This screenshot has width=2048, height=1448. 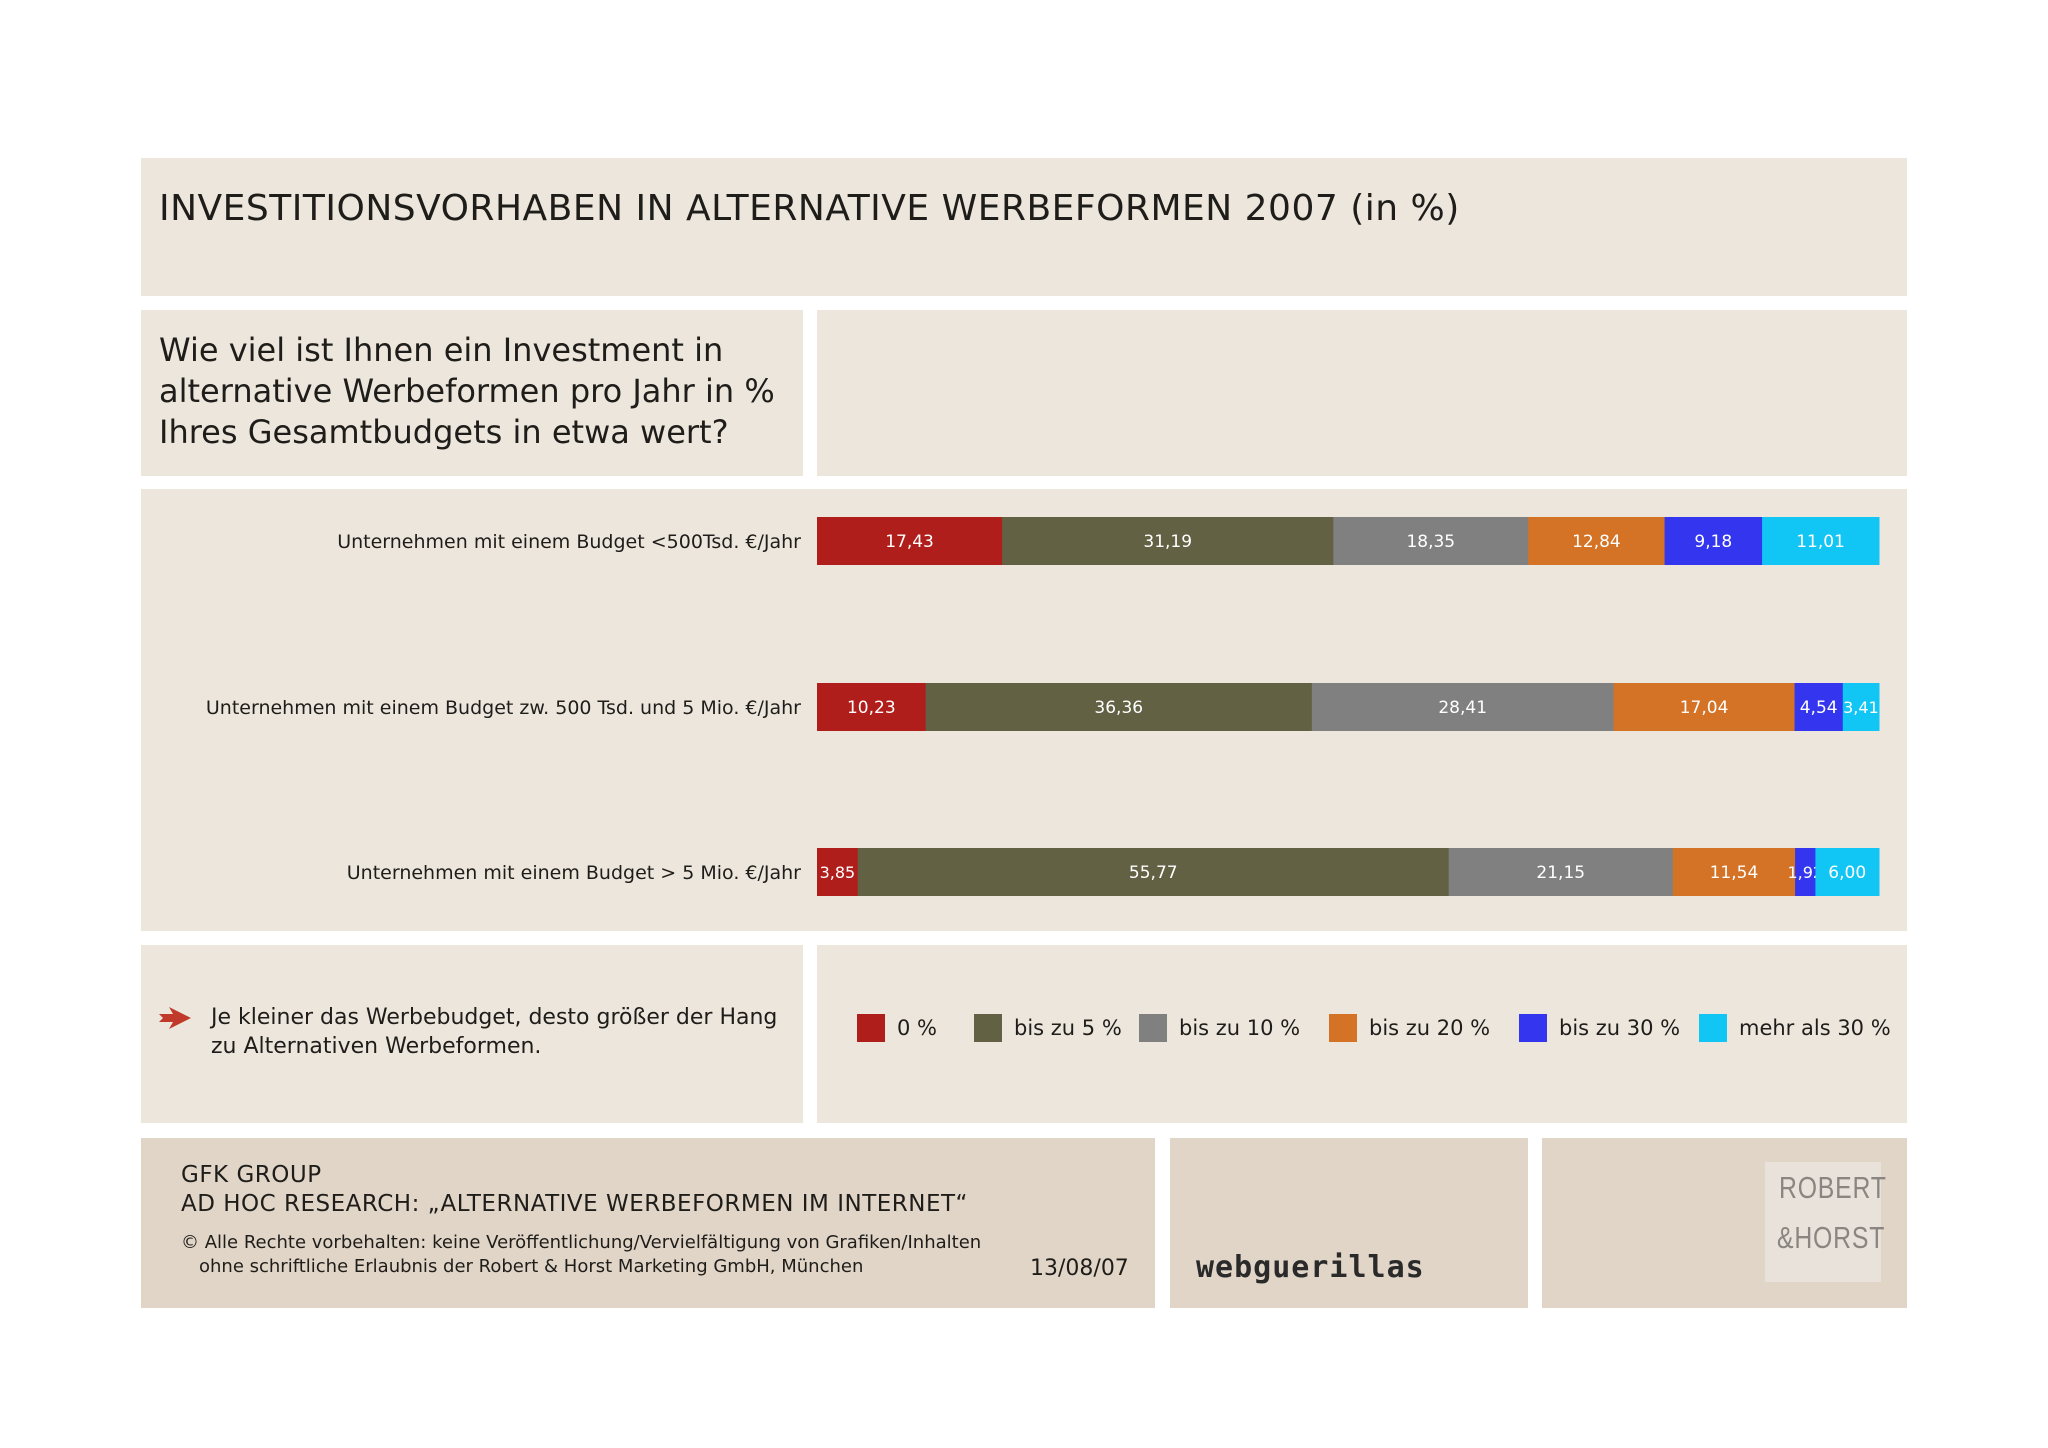 I want to click on data-label: 28,41, so click(x=1462, y=708).